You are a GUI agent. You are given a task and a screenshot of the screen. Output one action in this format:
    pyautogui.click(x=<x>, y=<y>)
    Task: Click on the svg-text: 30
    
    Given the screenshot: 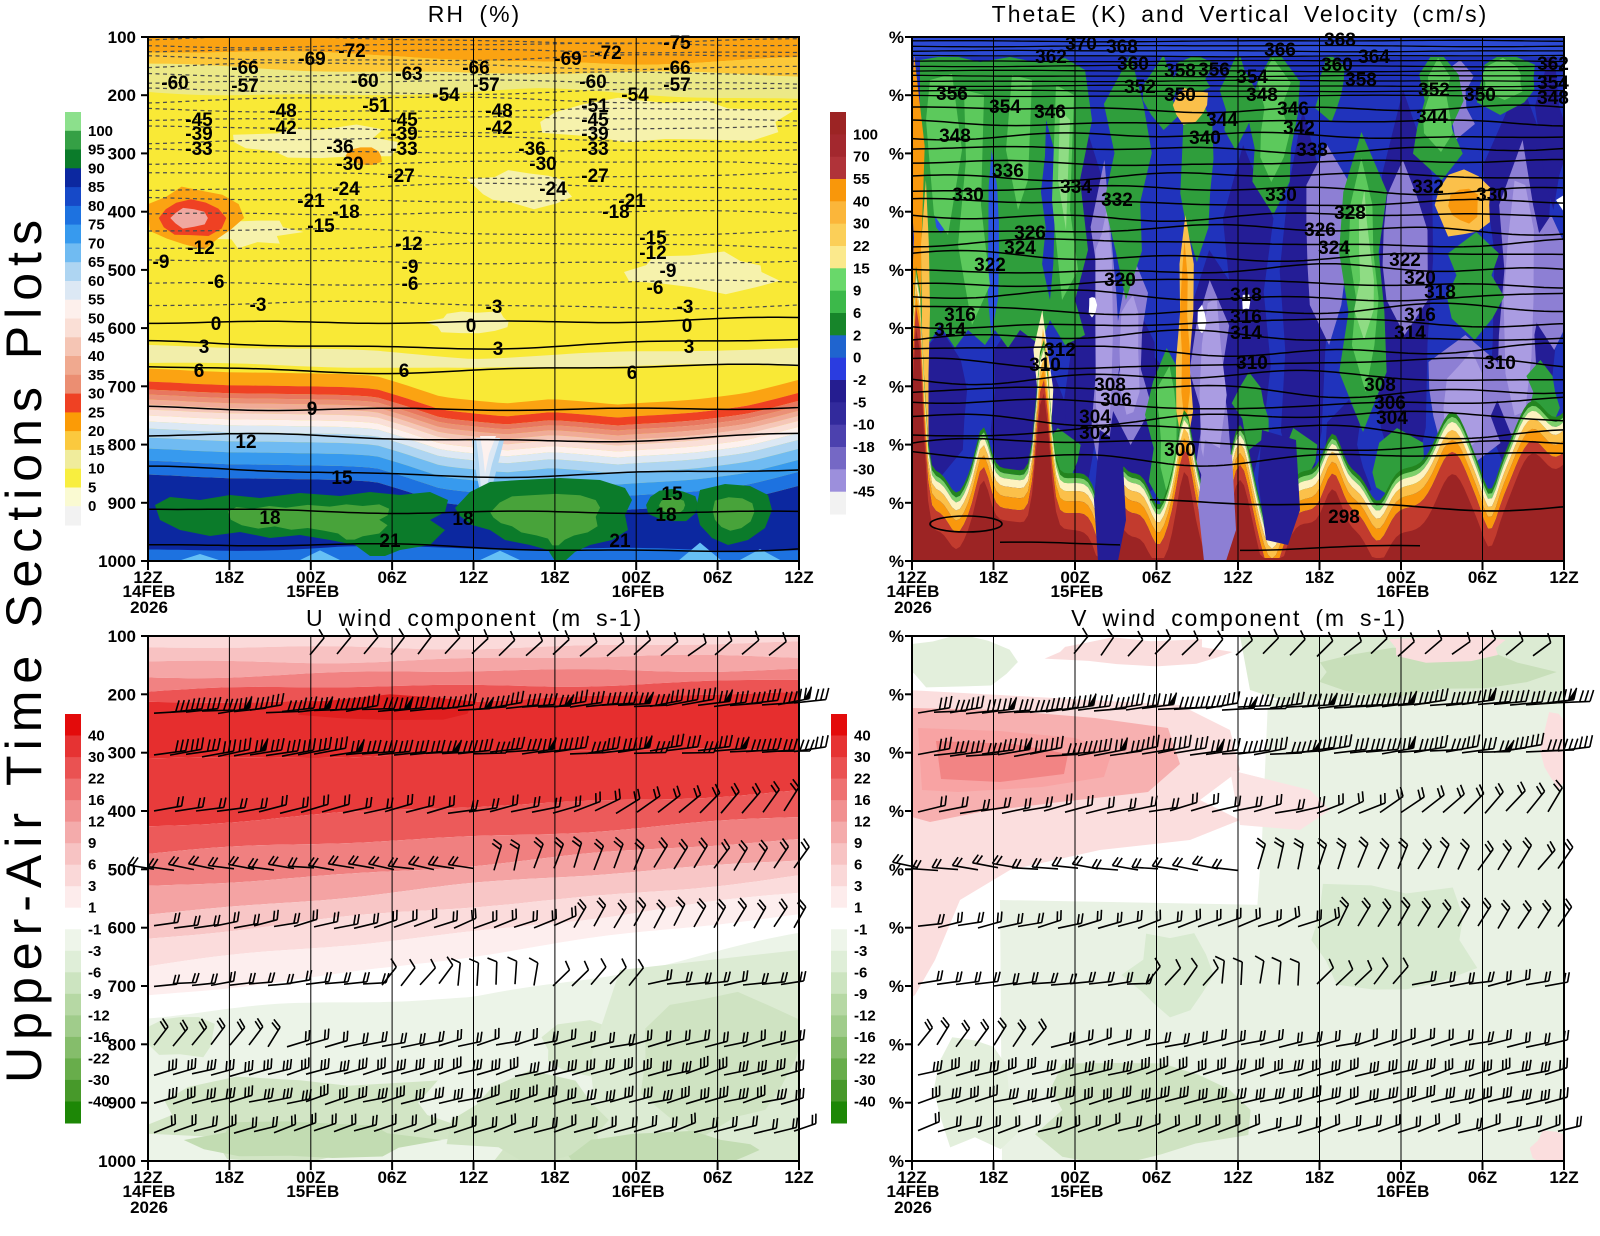 What is the action you would take?
    pyautogui.click(x=96, y=394)
    